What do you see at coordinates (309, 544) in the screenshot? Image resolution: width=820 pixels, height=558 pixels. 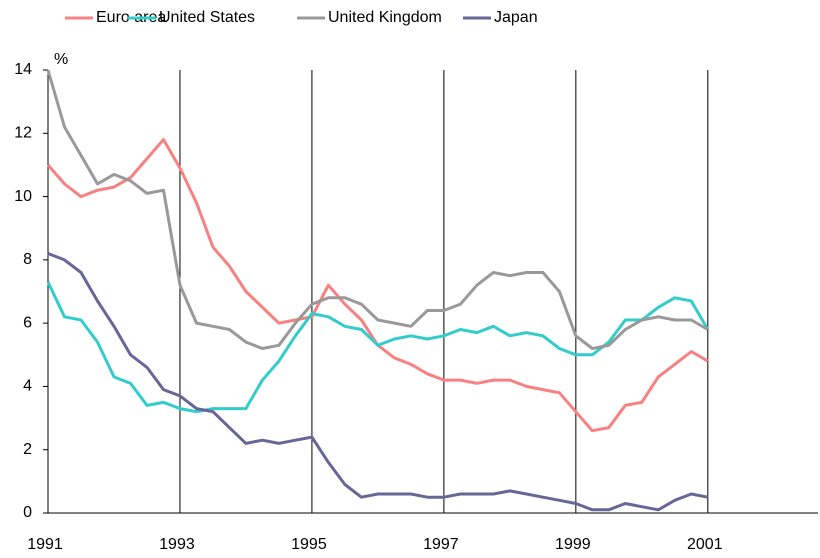 I see `x-tick-label: 1995` at bounding box center [309, 544].